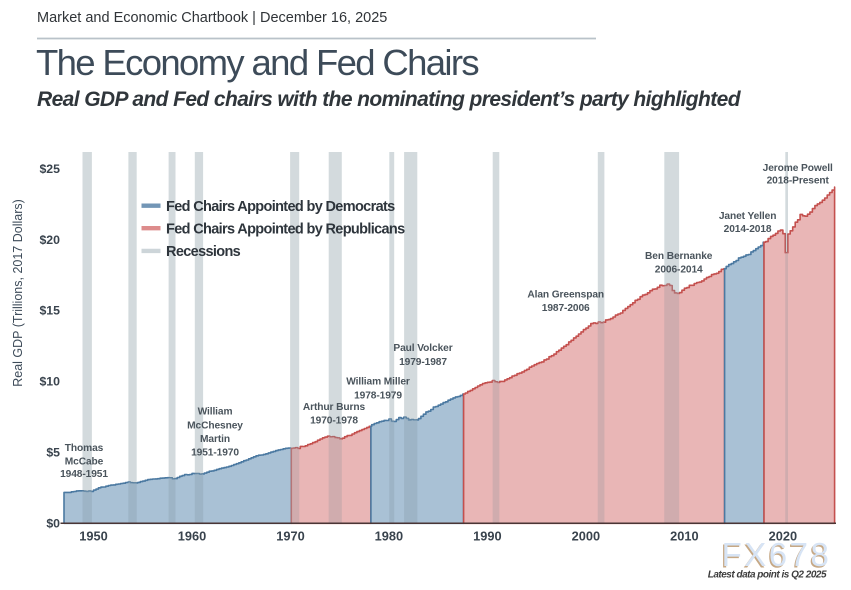 The width and height of the screenshot is (851, 590). Describe the element at coordinates (290, 535) in the screenshot. I see `svg-text: 1970` at that location.